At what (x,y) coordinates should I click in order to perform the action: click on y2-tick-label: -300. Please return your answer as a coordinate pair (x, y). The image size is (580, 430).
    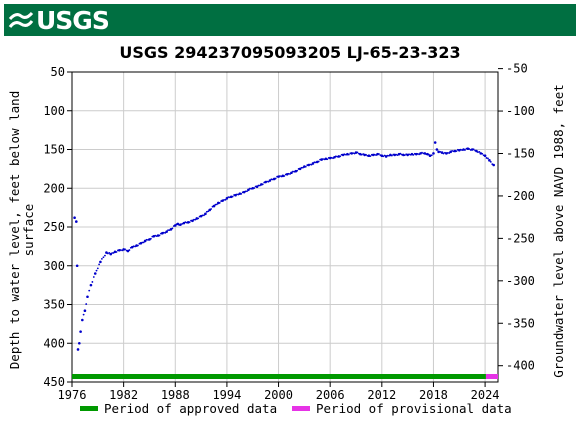
    Looking at the image, I should click on (520, 281).